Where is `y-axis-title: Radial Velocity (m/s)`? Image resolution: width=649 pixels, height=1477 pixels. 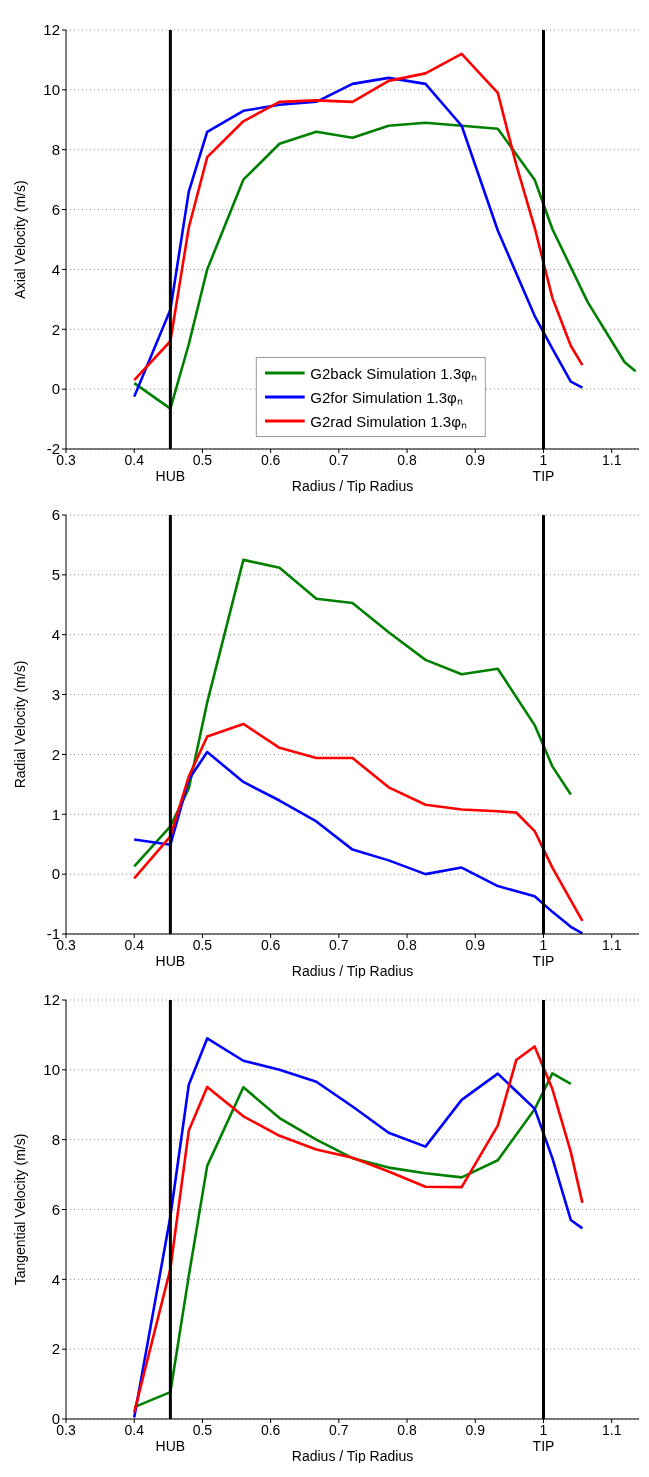 y-axis-title: Radial Velocity (m/s) is located at coordinates (19, 724).